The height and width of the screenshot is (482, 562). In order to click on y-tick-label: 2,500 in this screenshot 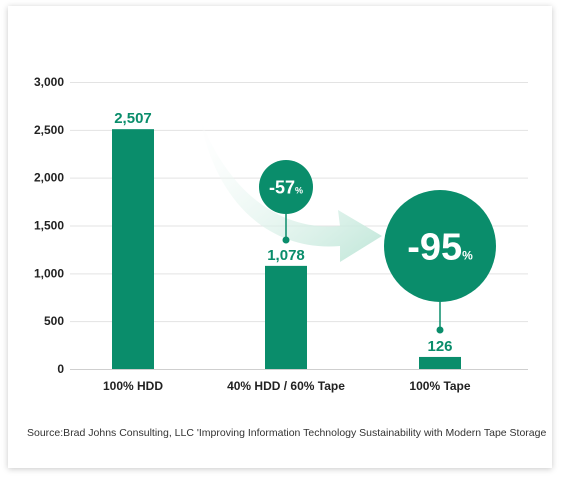, I will do `click(49, 130)`.